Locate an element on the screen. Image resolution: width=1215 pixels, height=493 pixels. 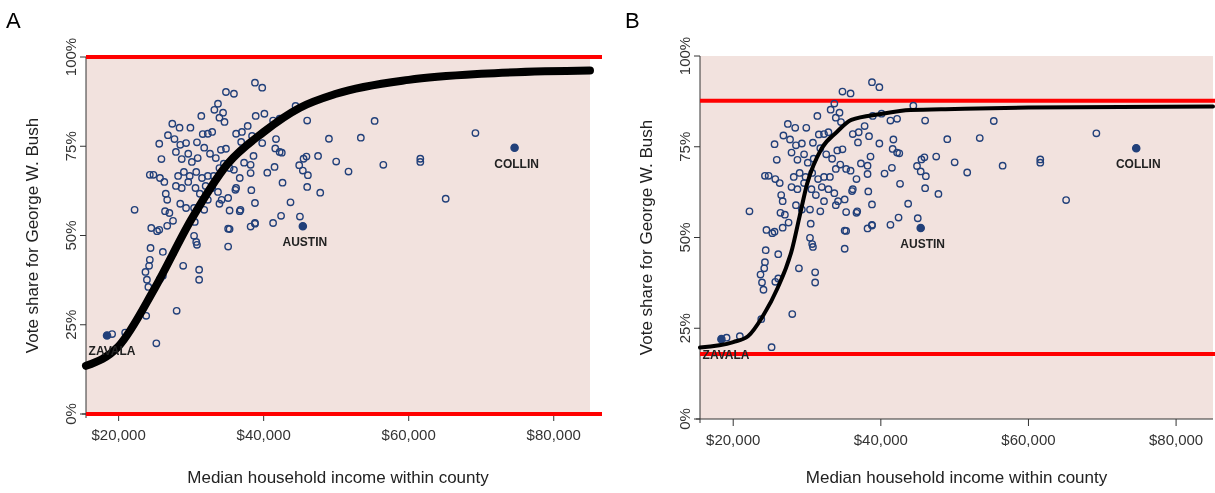
chart-title: A is located at coordinates (13, 20).